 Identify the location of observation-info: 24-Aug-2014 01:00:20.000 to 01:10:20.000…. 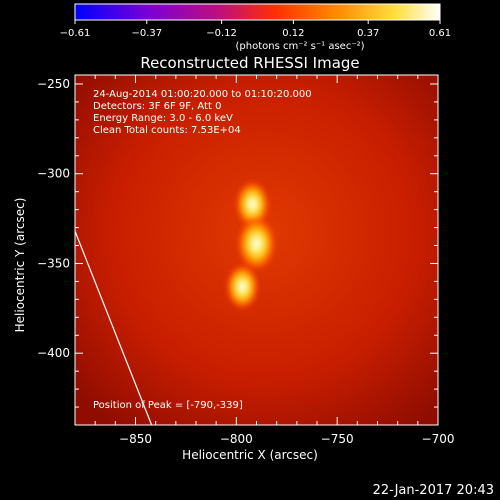
(202, 112).